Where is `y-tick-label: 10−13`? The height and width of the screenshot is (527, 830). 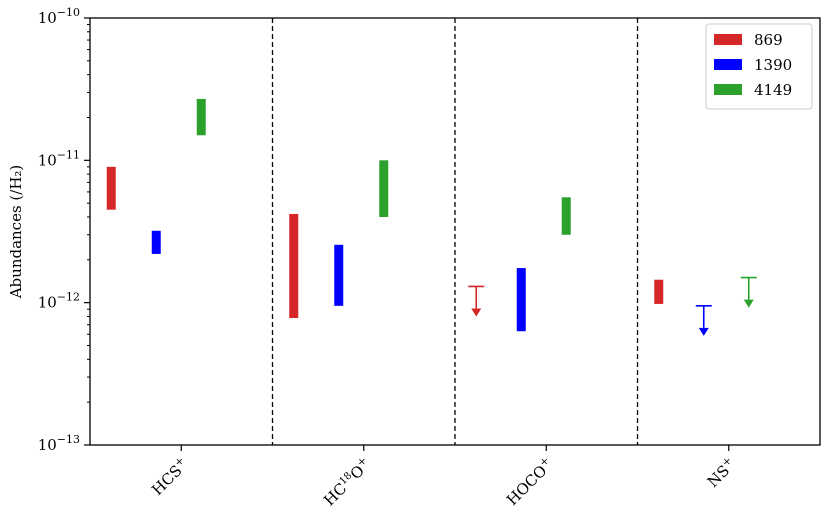
y-tick-label: 10−13 is located at coordinates (59, 443).